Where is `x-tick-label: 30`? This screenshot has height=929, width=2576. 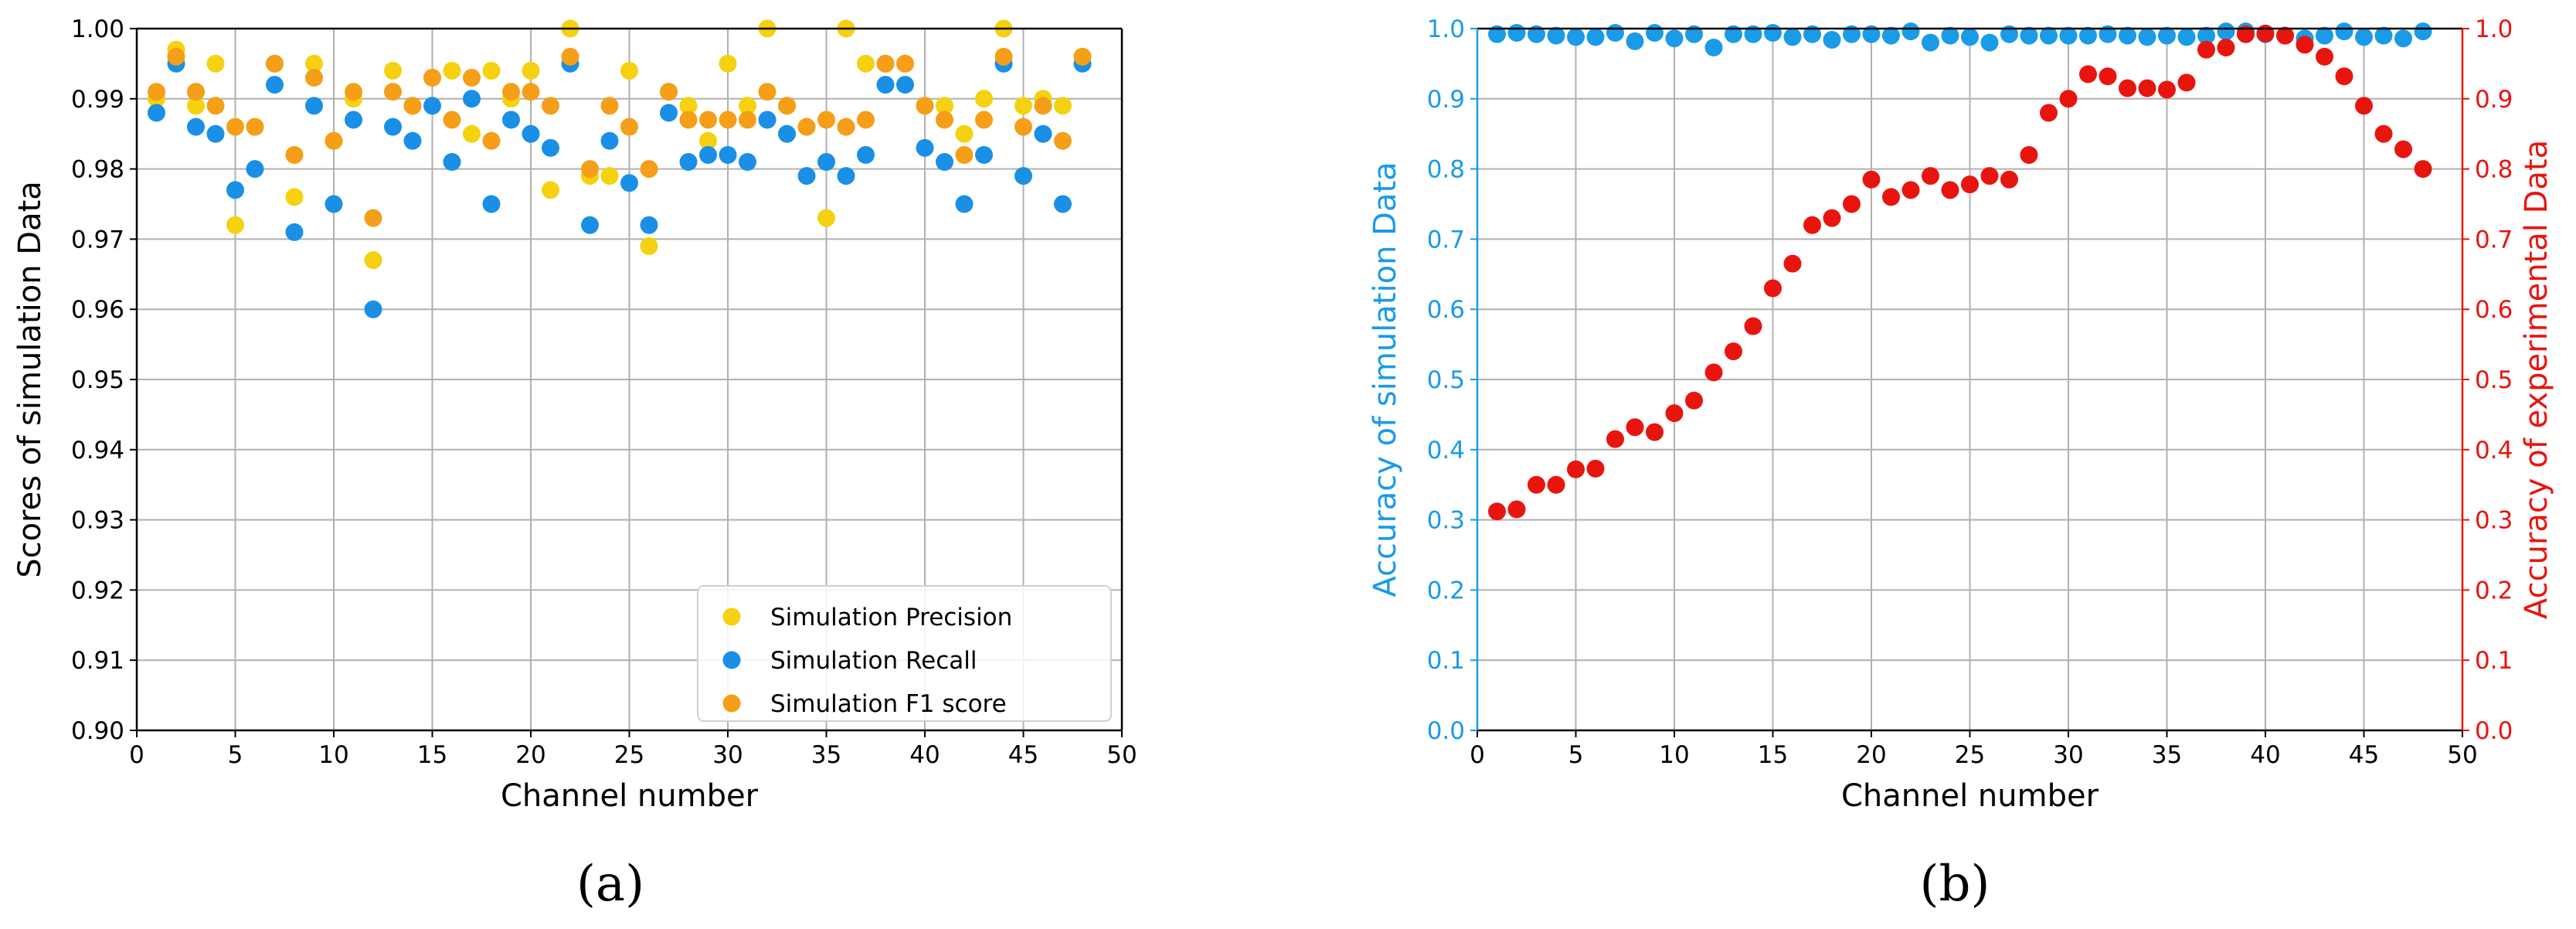 x-tick-label: 30 is located at coordinates (727, 755).